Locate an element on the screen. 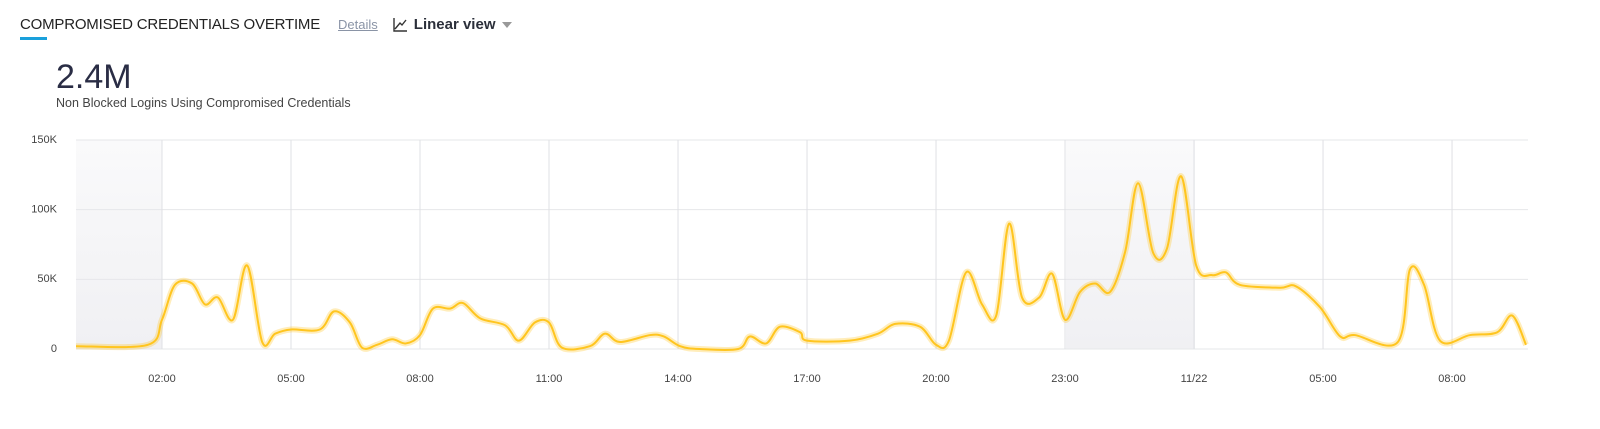 Image resolution: width=1600 pixels, height=429 pixels. dropdown-arrow is located at coordinates (507, 24).